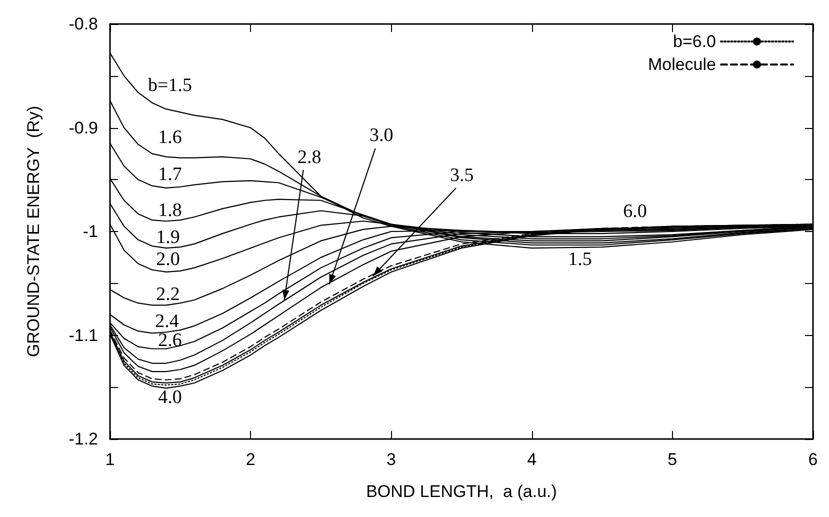 This screenshot has height=517, width=829. What do you see at coordinates (83, 24) in the screenshot?
I see `y-tick-label: -0.8` at bounding box center [83, 24].